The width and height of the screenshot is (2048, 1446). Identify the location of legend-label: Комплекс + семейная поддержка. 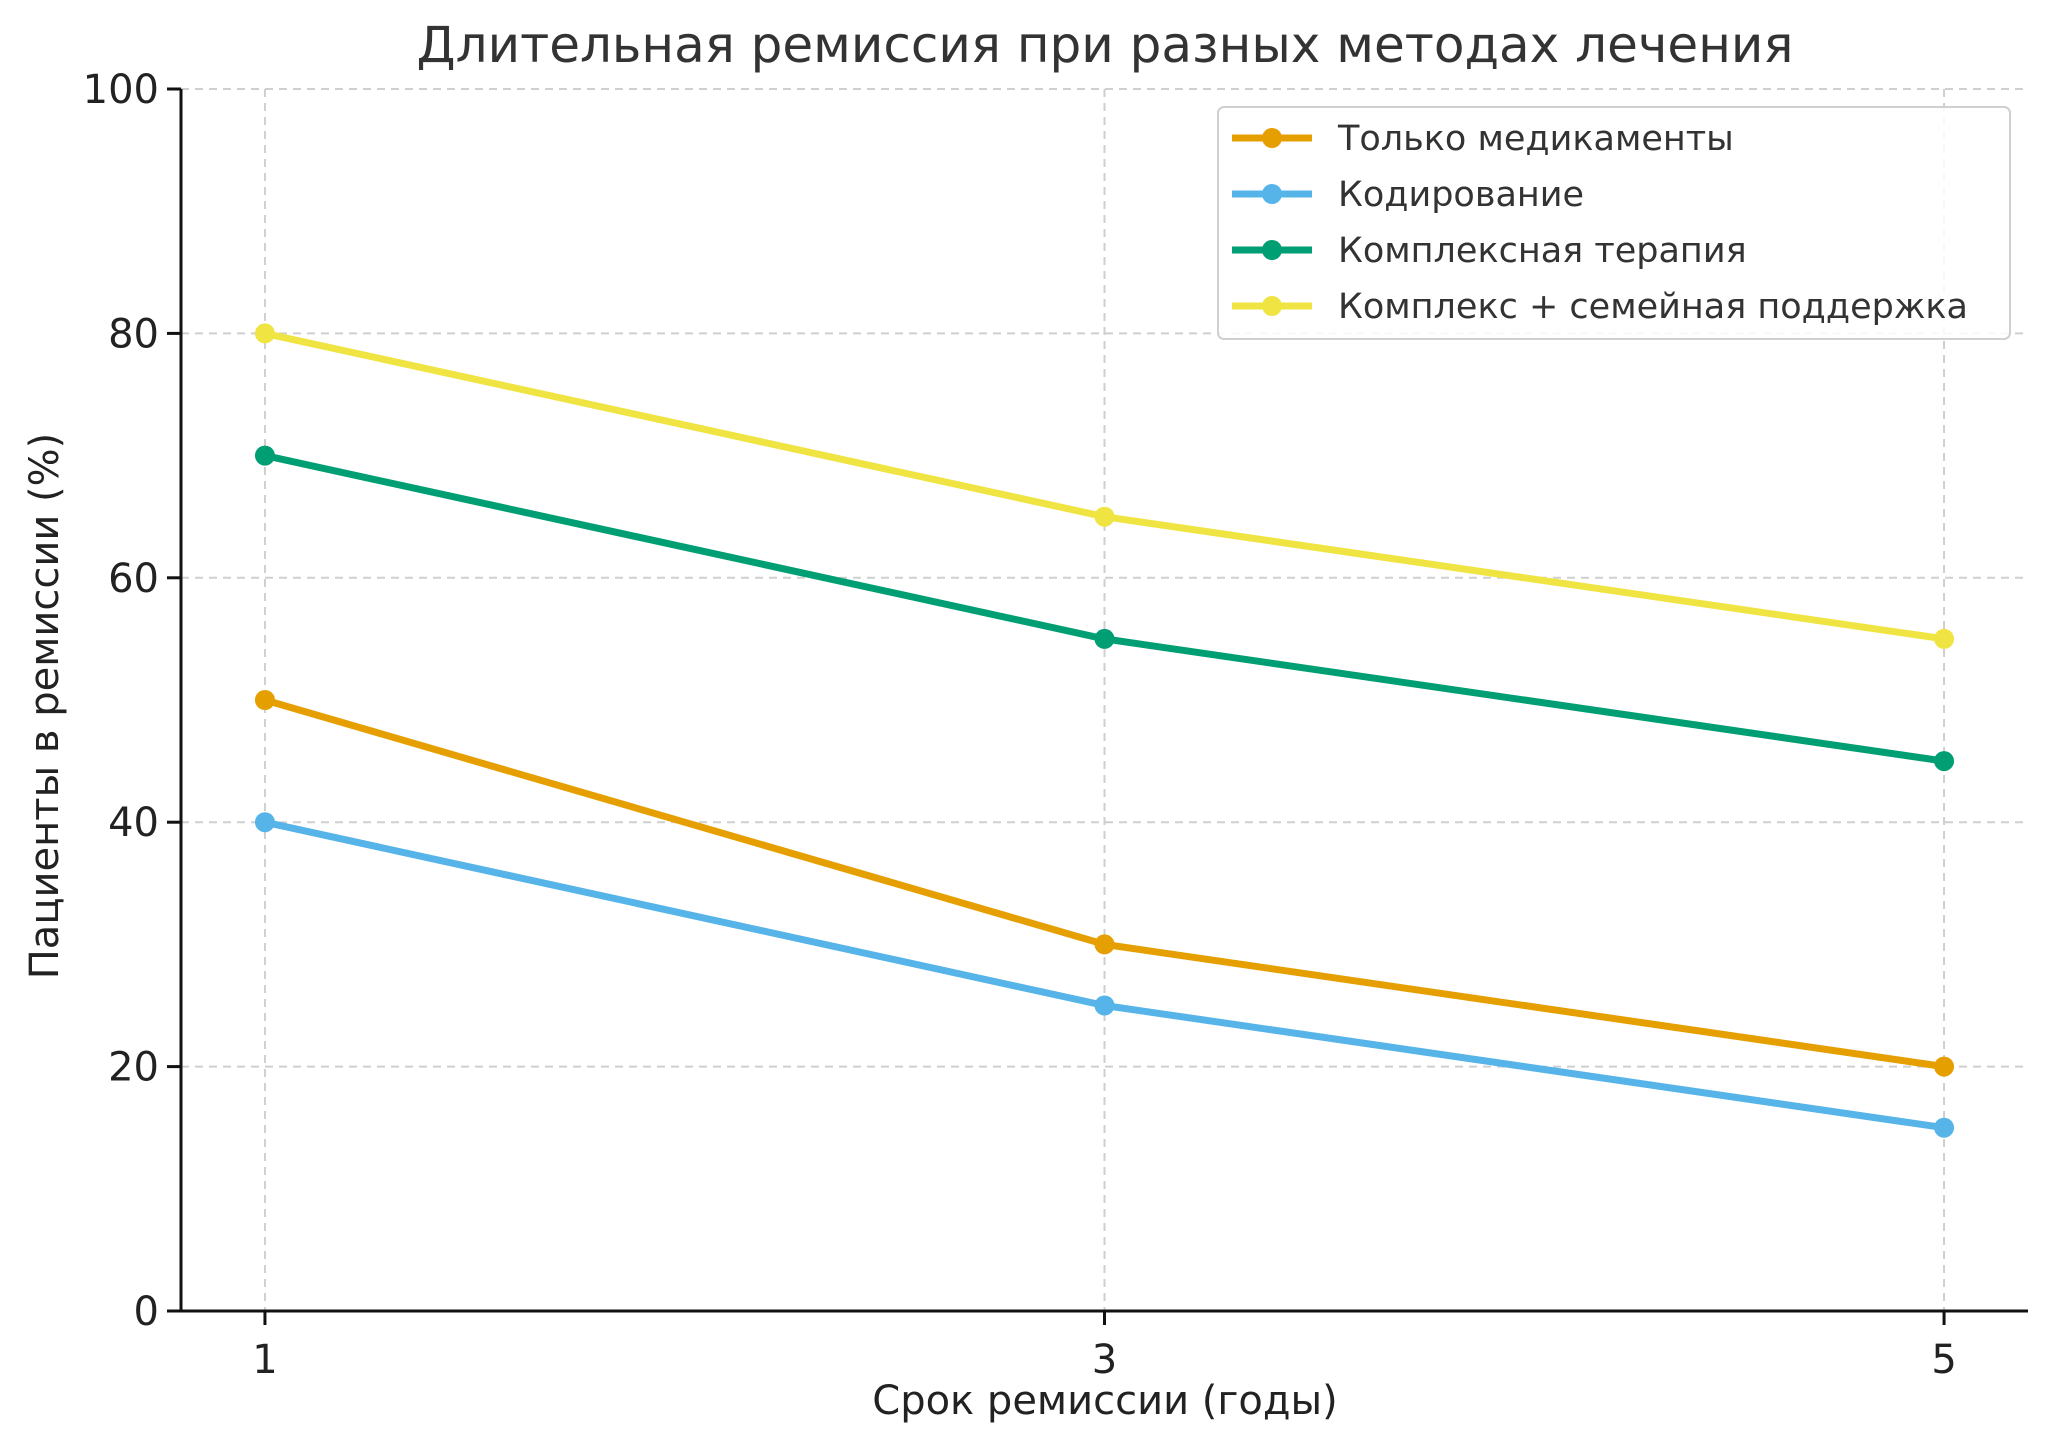
(1653, 307).